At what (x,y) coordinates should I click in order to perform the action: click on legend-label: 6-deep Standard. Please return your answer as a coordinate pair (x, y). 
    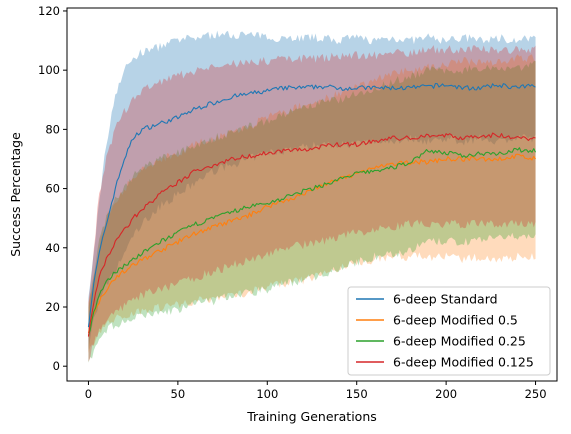
    Looking at the image, I should click on (445, 299).